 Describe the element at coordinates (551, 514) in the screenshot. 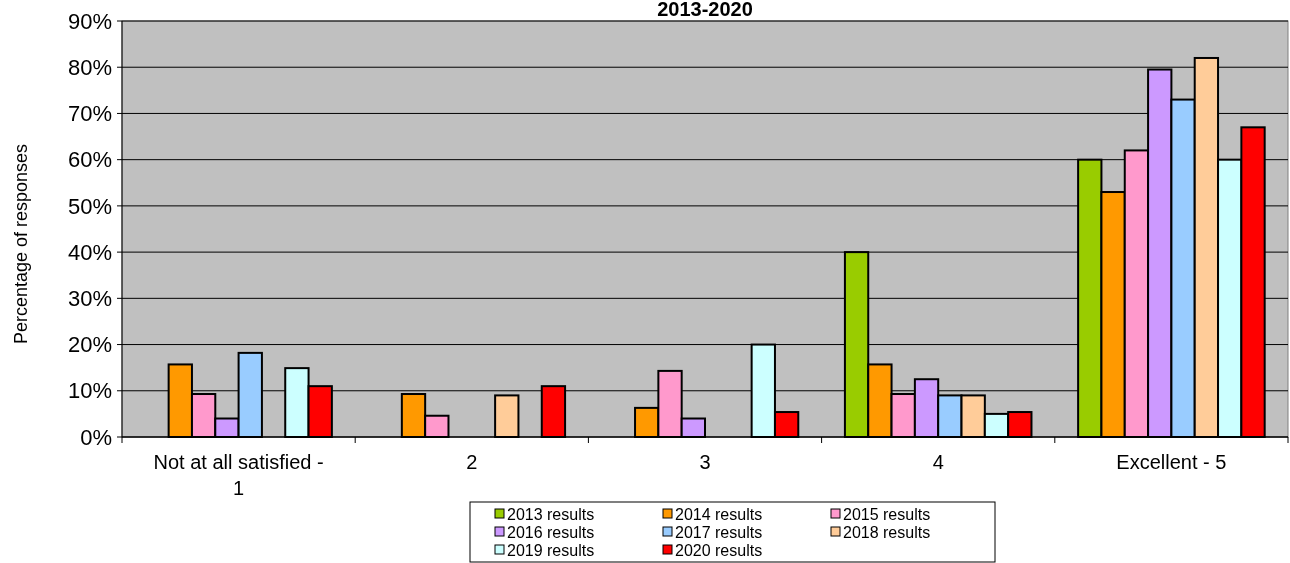

I see `legend-label: 2013 results` at that location.